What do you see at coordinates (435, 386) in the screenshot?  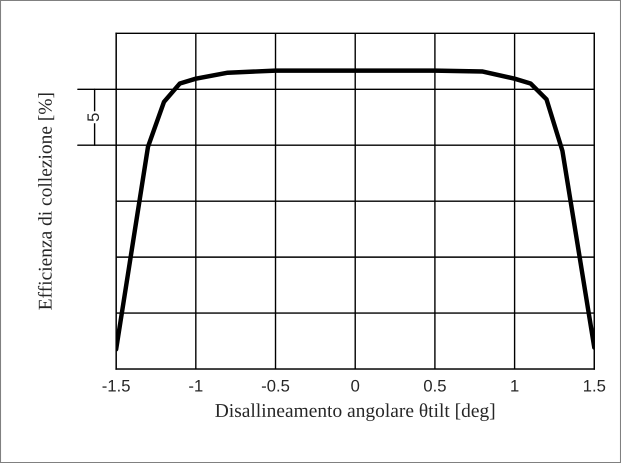 I see `x-tick-label: 0.5` at bounding box center [435, 386].